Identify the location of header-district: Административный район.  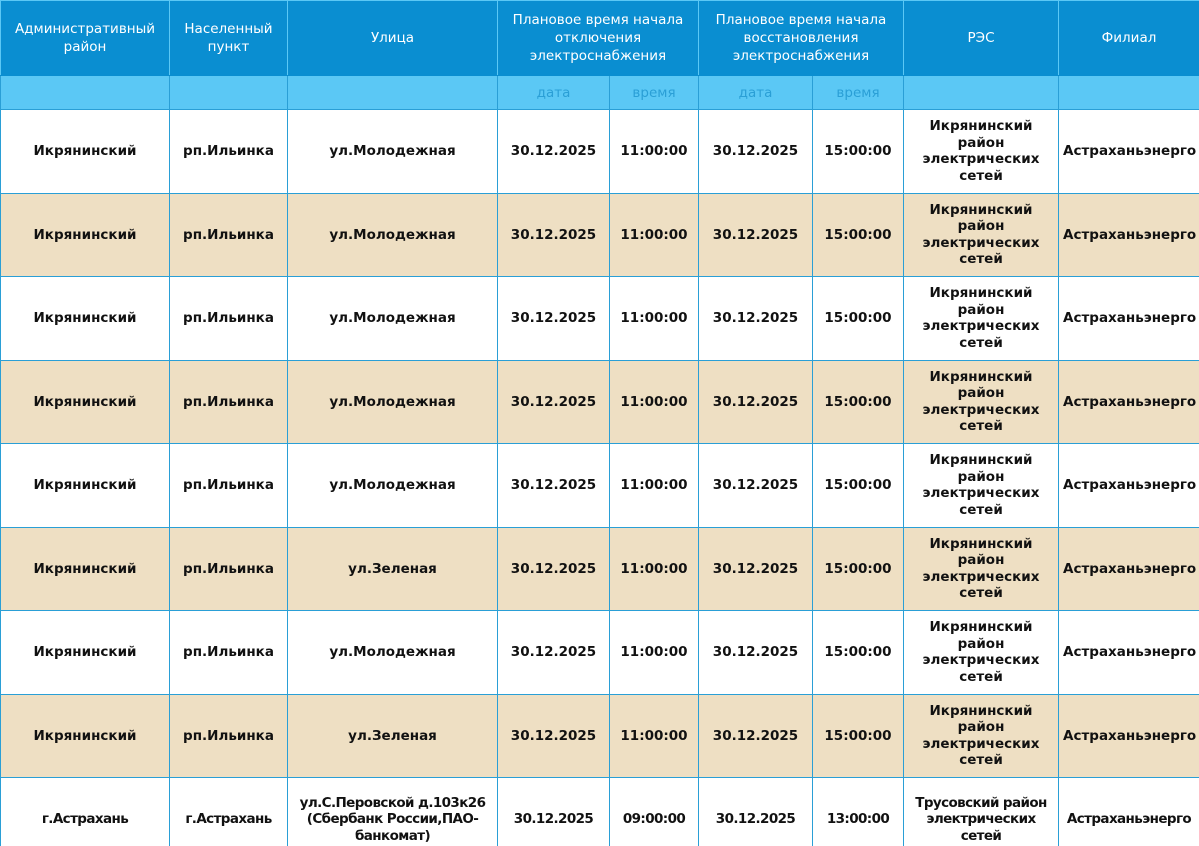
(85, 38).